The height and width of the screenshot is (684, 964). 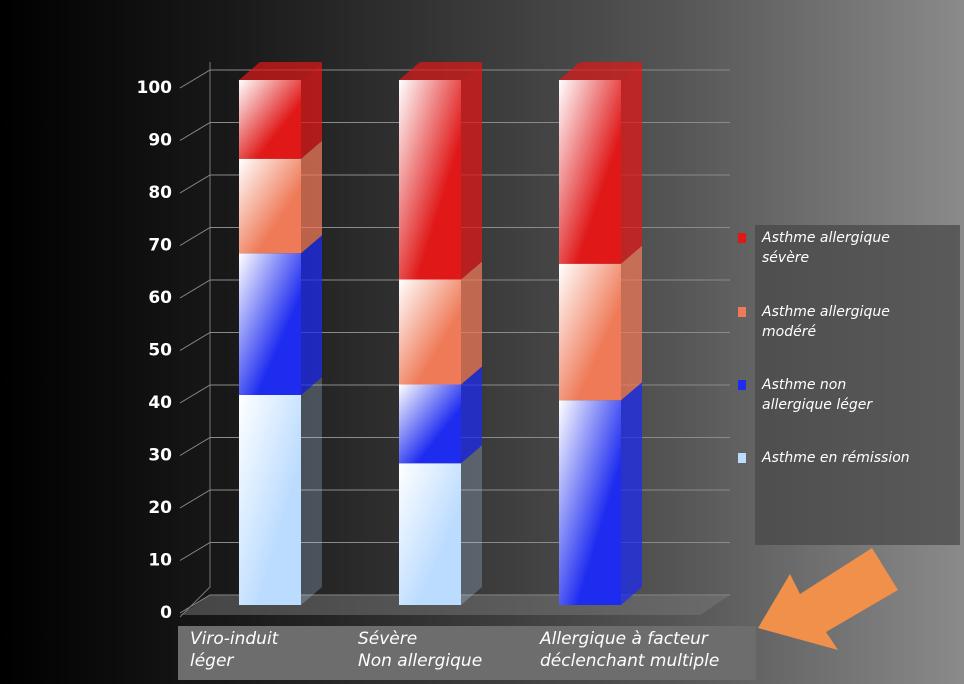 I want to click on y-tick-label: 100, so click(x=155, y=88).